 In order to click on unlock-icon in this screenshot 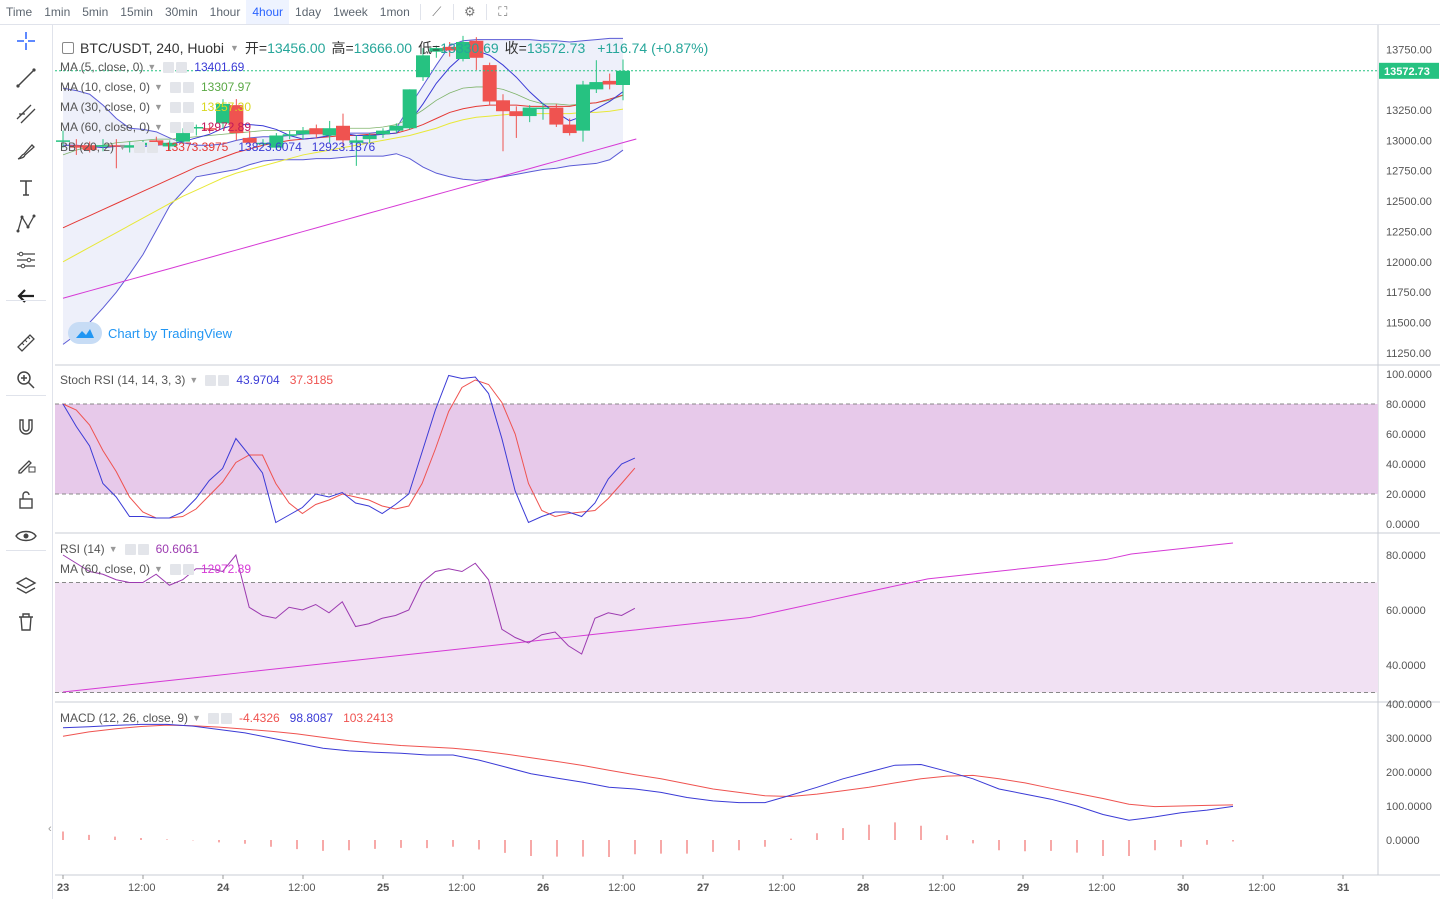, I will do `click(26, 500)`.